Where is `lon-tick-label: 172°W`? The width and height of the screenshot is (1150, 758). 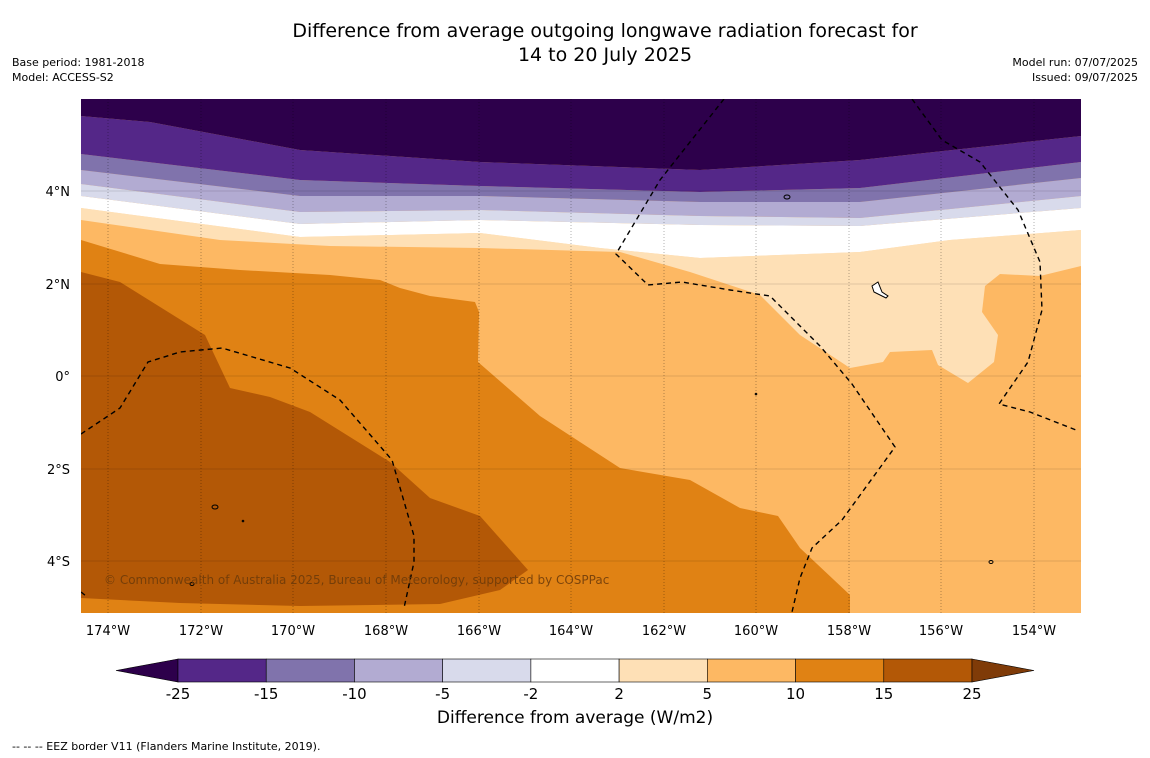
lon-tick-label: 172°W is located at coordinates (201, 631).